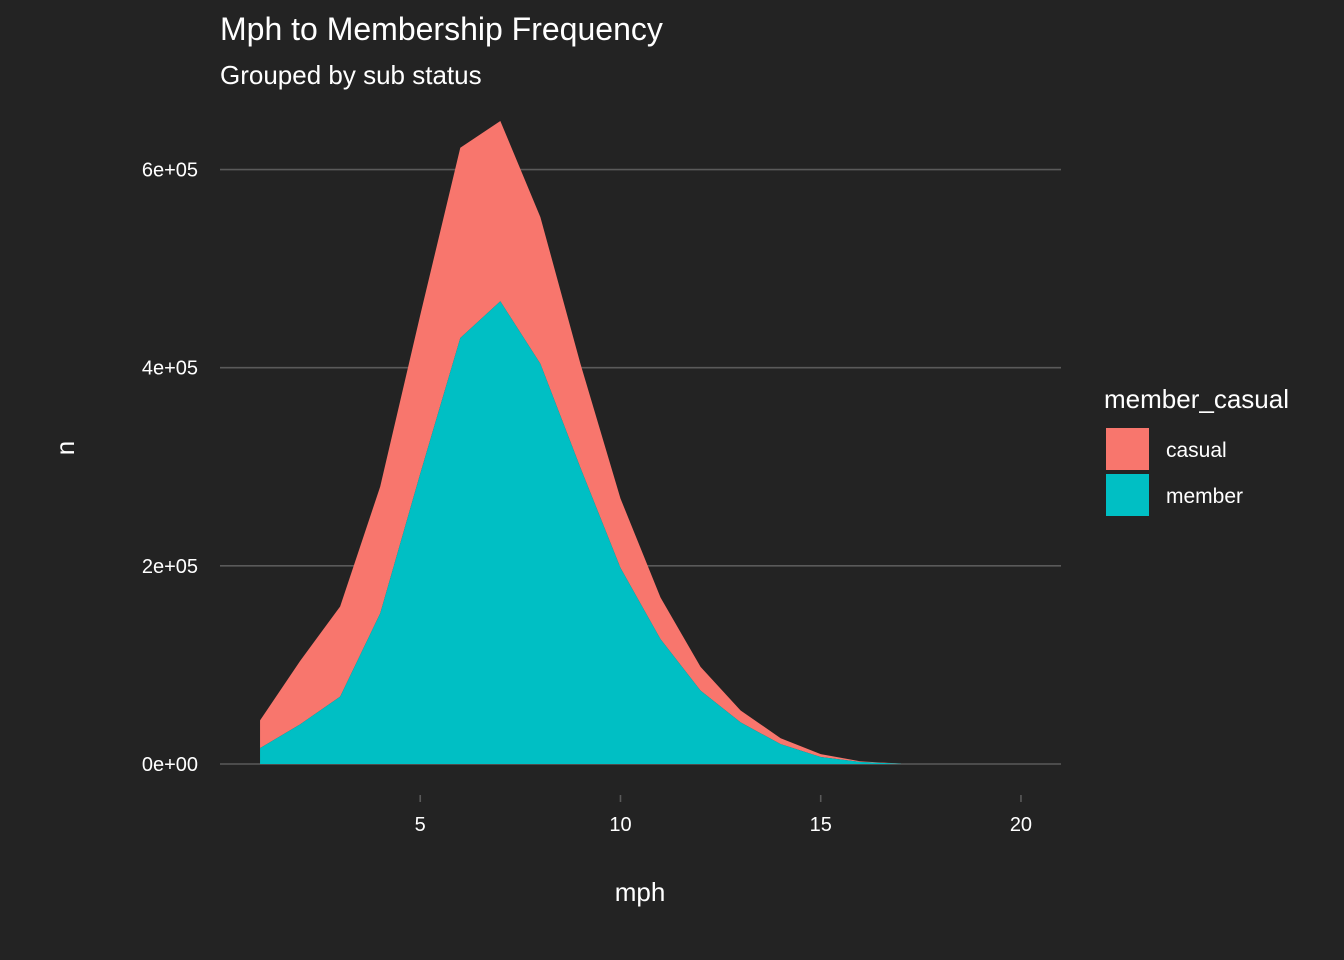 This screenshot has height=960, width=1344. What do you see at coordinates (723, 815) in the screenshot?
I see `x-axis-ticks: 5 10 15 20` at bounding box center [723, 815].